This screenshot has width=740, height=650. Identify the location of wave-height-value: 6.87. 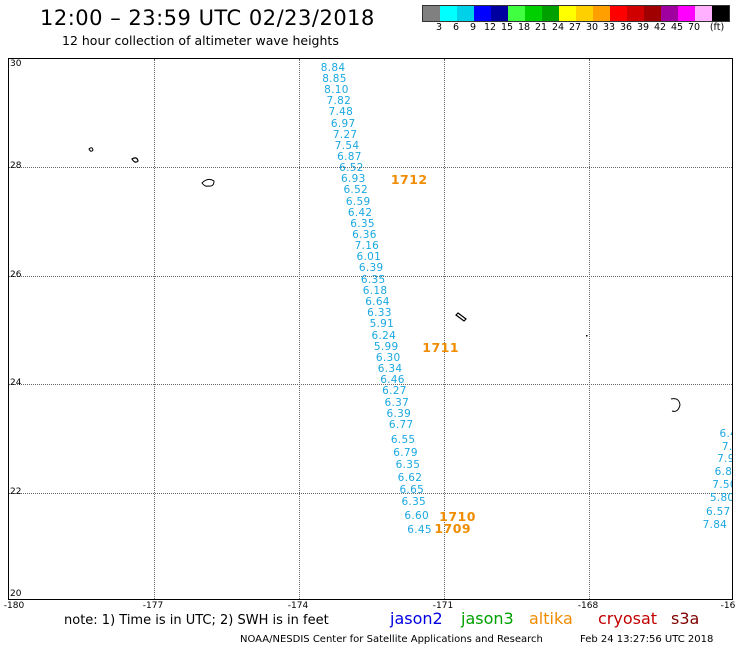
(349, 157).